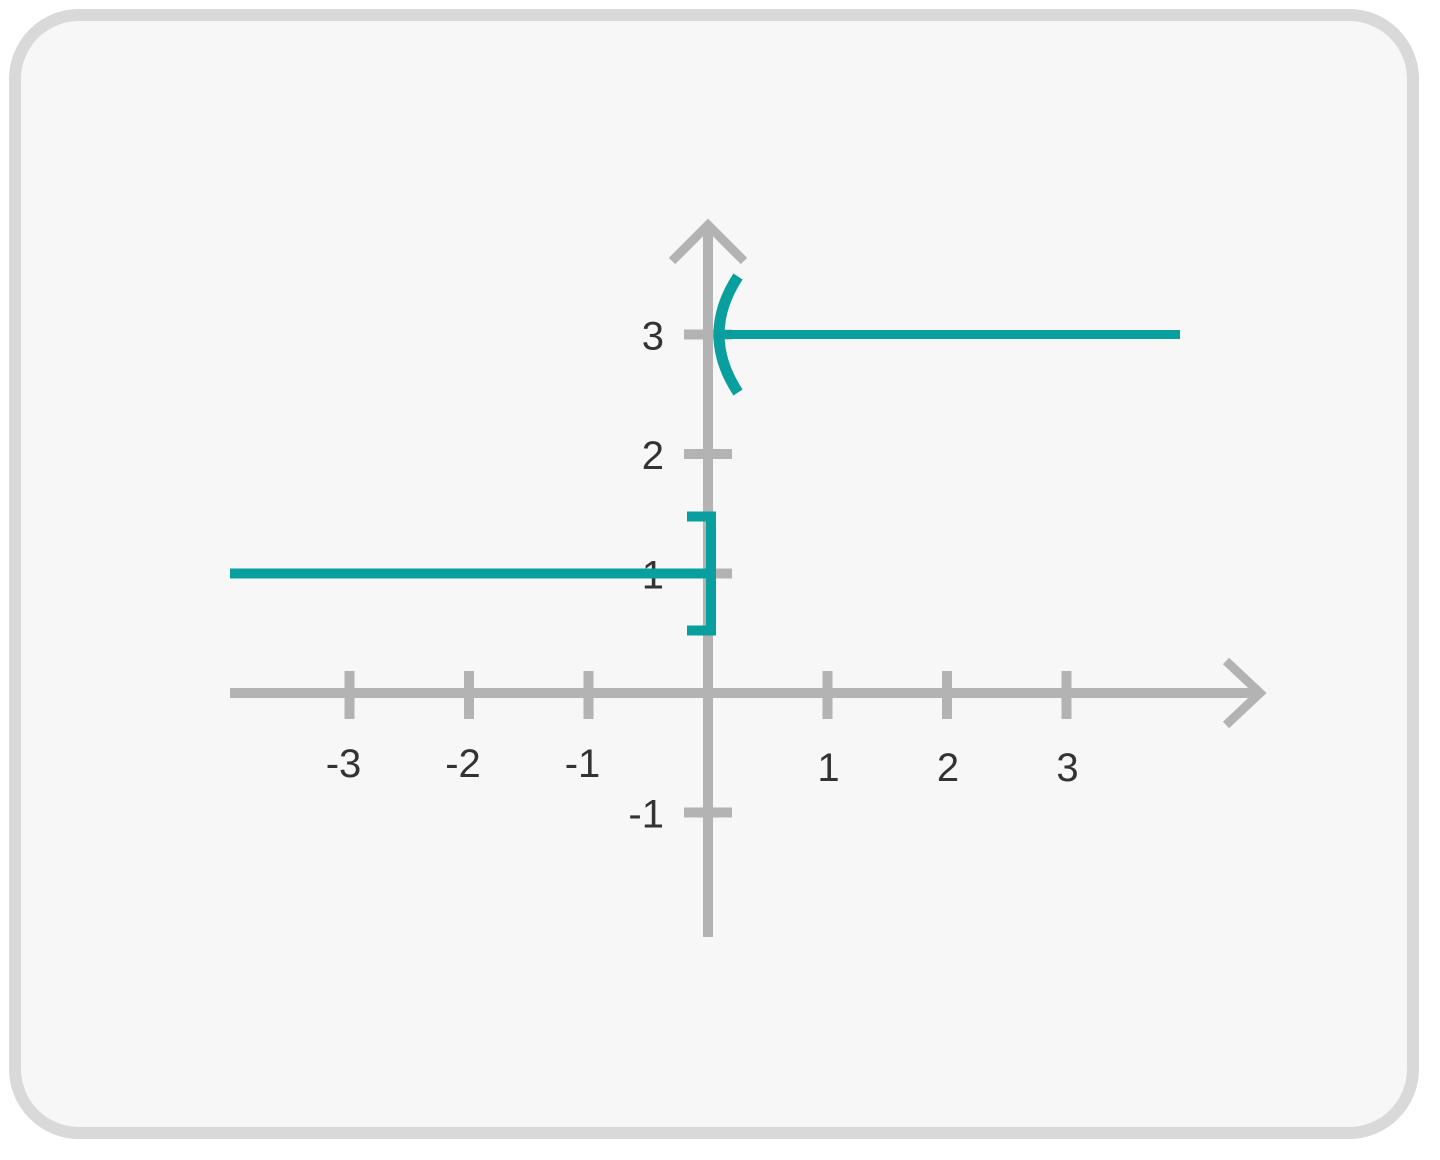 Image resolution: width=1440 pixels, height=1160 pixels. What do you see at coordinates (1067, 768) in the screenshot?
I see `x-tick-label: 3` at bounding box center [1067, 768].